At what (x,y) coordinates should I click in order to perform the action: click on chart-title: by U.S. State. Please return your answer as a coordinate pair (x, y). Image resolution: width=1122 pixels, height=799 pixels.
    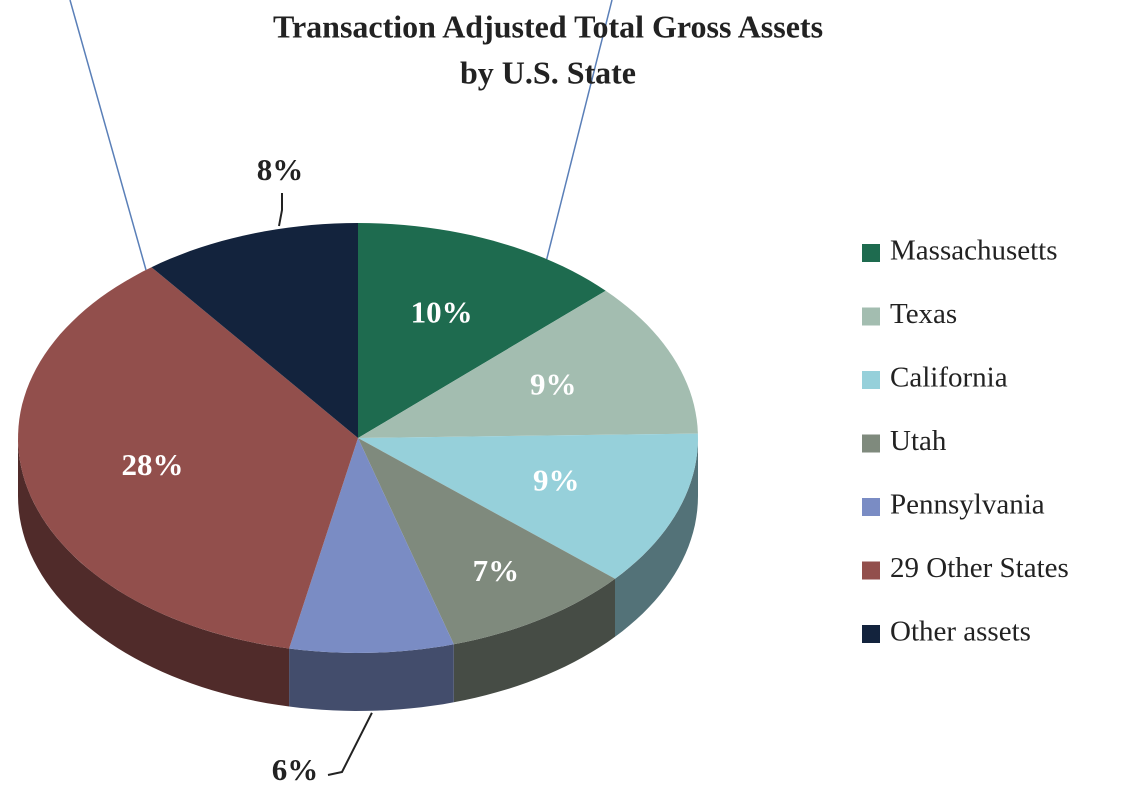
    Looking at the image, I should click on (548, 72).